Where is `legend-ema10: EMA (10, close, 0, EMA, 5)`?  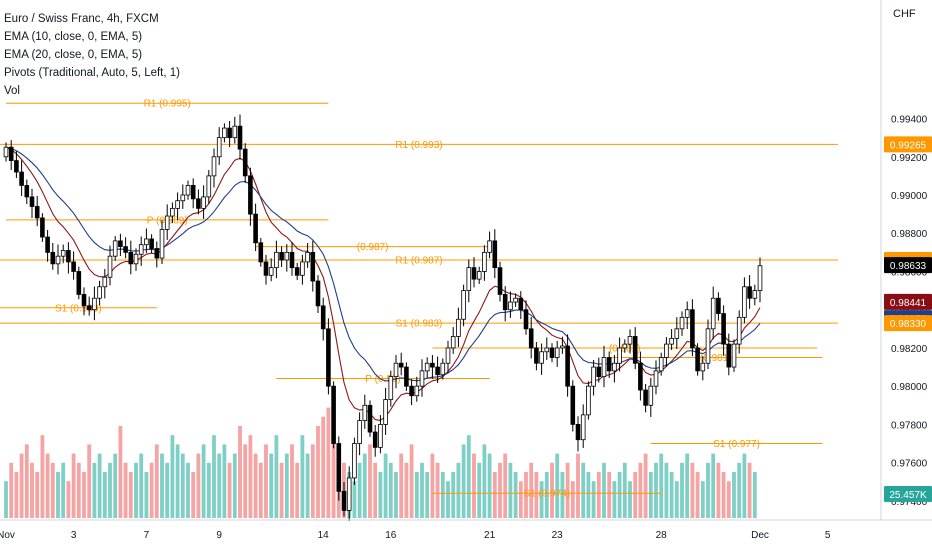 legend-ema10: EMA (10, close, 0, EMA, 5) is located at coordinates (73, 37).